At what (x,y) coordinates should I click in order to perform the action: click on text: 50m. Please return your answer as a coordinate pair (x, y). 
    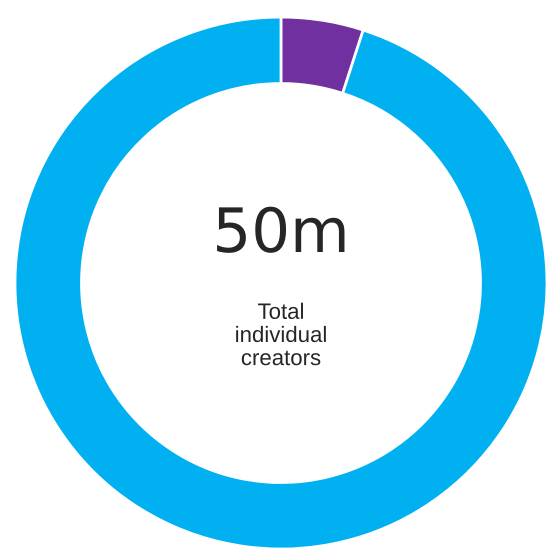
    Looking at the image, I should click on (280, 229).